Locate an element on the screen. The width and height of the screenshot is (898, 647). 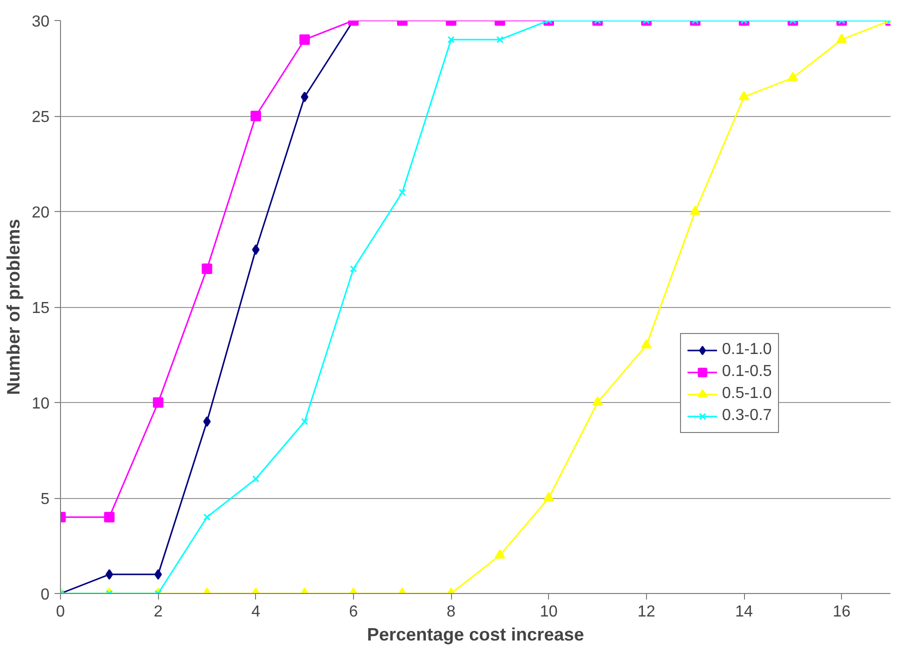
y-axis-title: Number of problems is located at coordinates (14, 307).